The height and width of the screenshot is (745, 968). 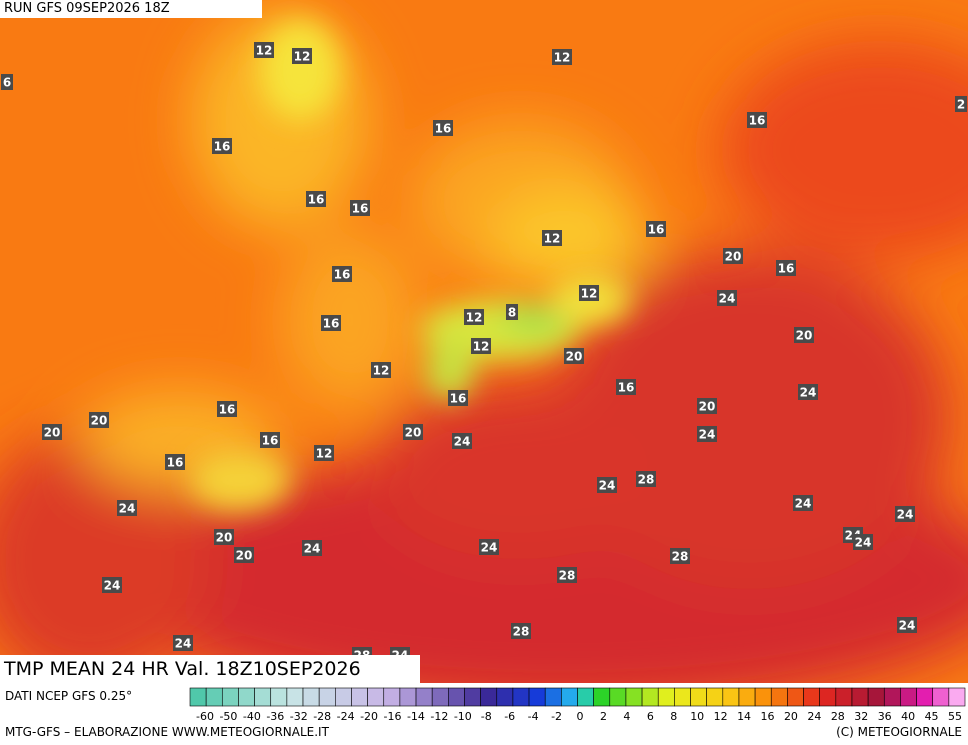 I want to click on colorbar-tick-label: -50, so click(x=228, y=716).